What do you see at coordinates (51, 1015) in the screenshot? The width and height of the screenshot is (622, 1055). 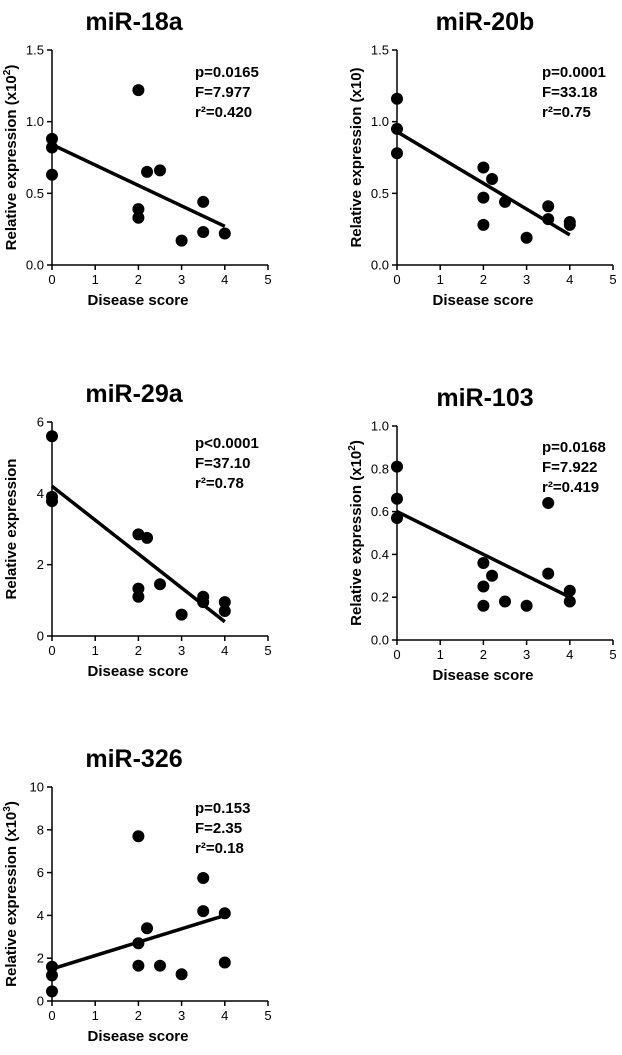 I see `chart-5-x-tick-label: 0` at bounding box center [51, 1015].